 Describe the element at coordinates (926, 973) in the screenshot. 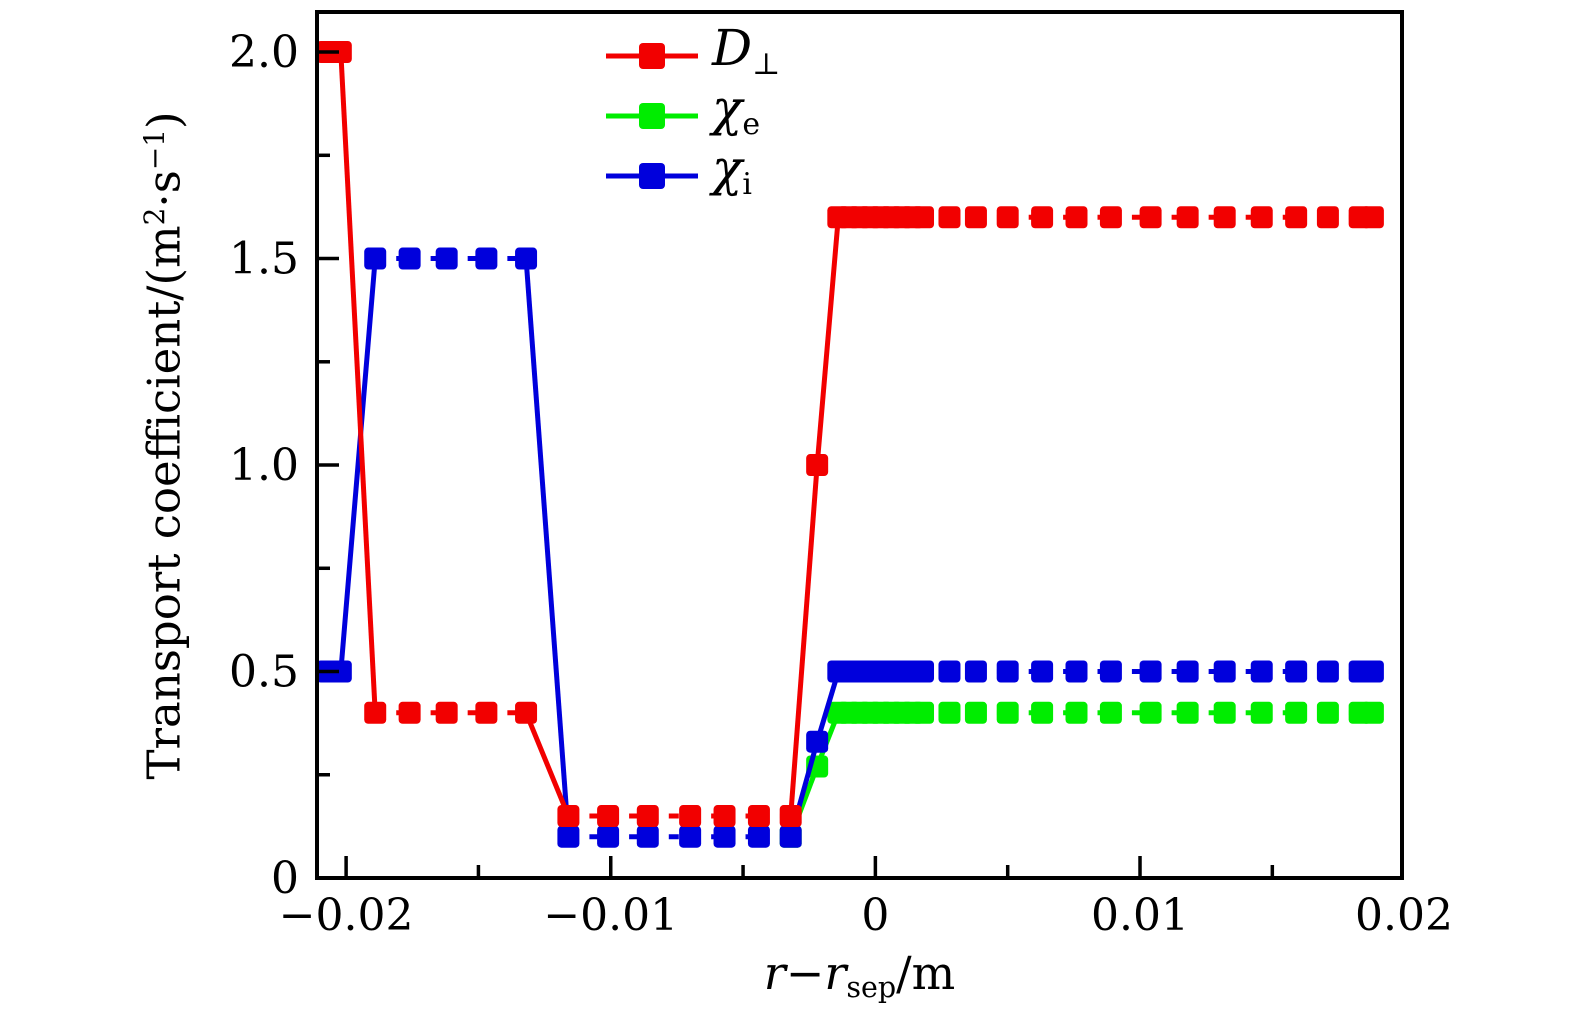

I see `x-title-post: /m` at that location.